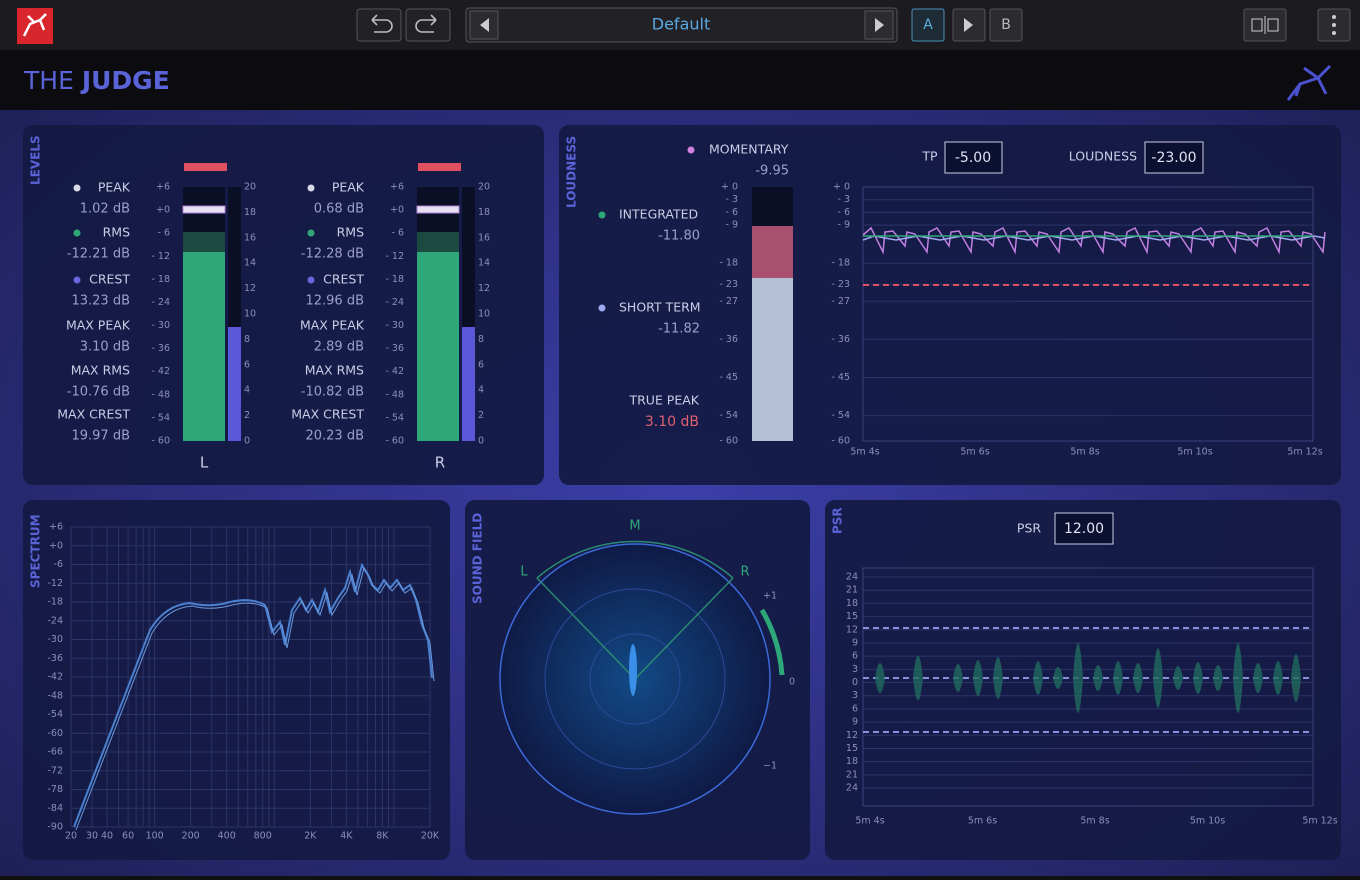 The height and width of the screenshot is (880, 1360). What do you see at coordinates (327, 414) in the screenshot?
I see `stat-label: MAX CREST` at bounding box center [327, 414].